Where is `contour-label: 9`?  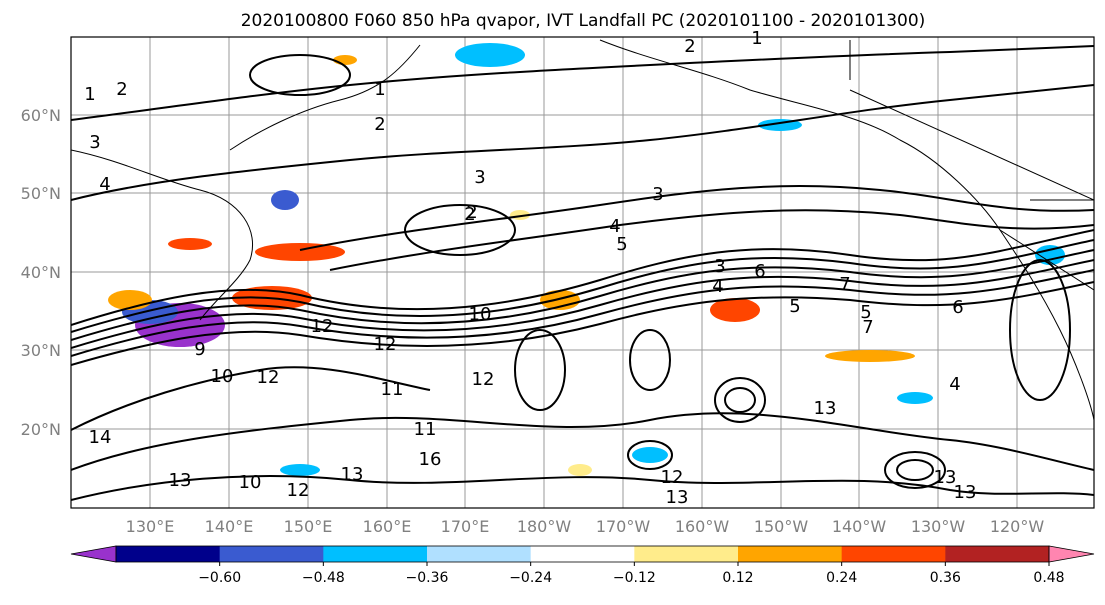
contour-label: 9 is located at coordinates (199, 349).